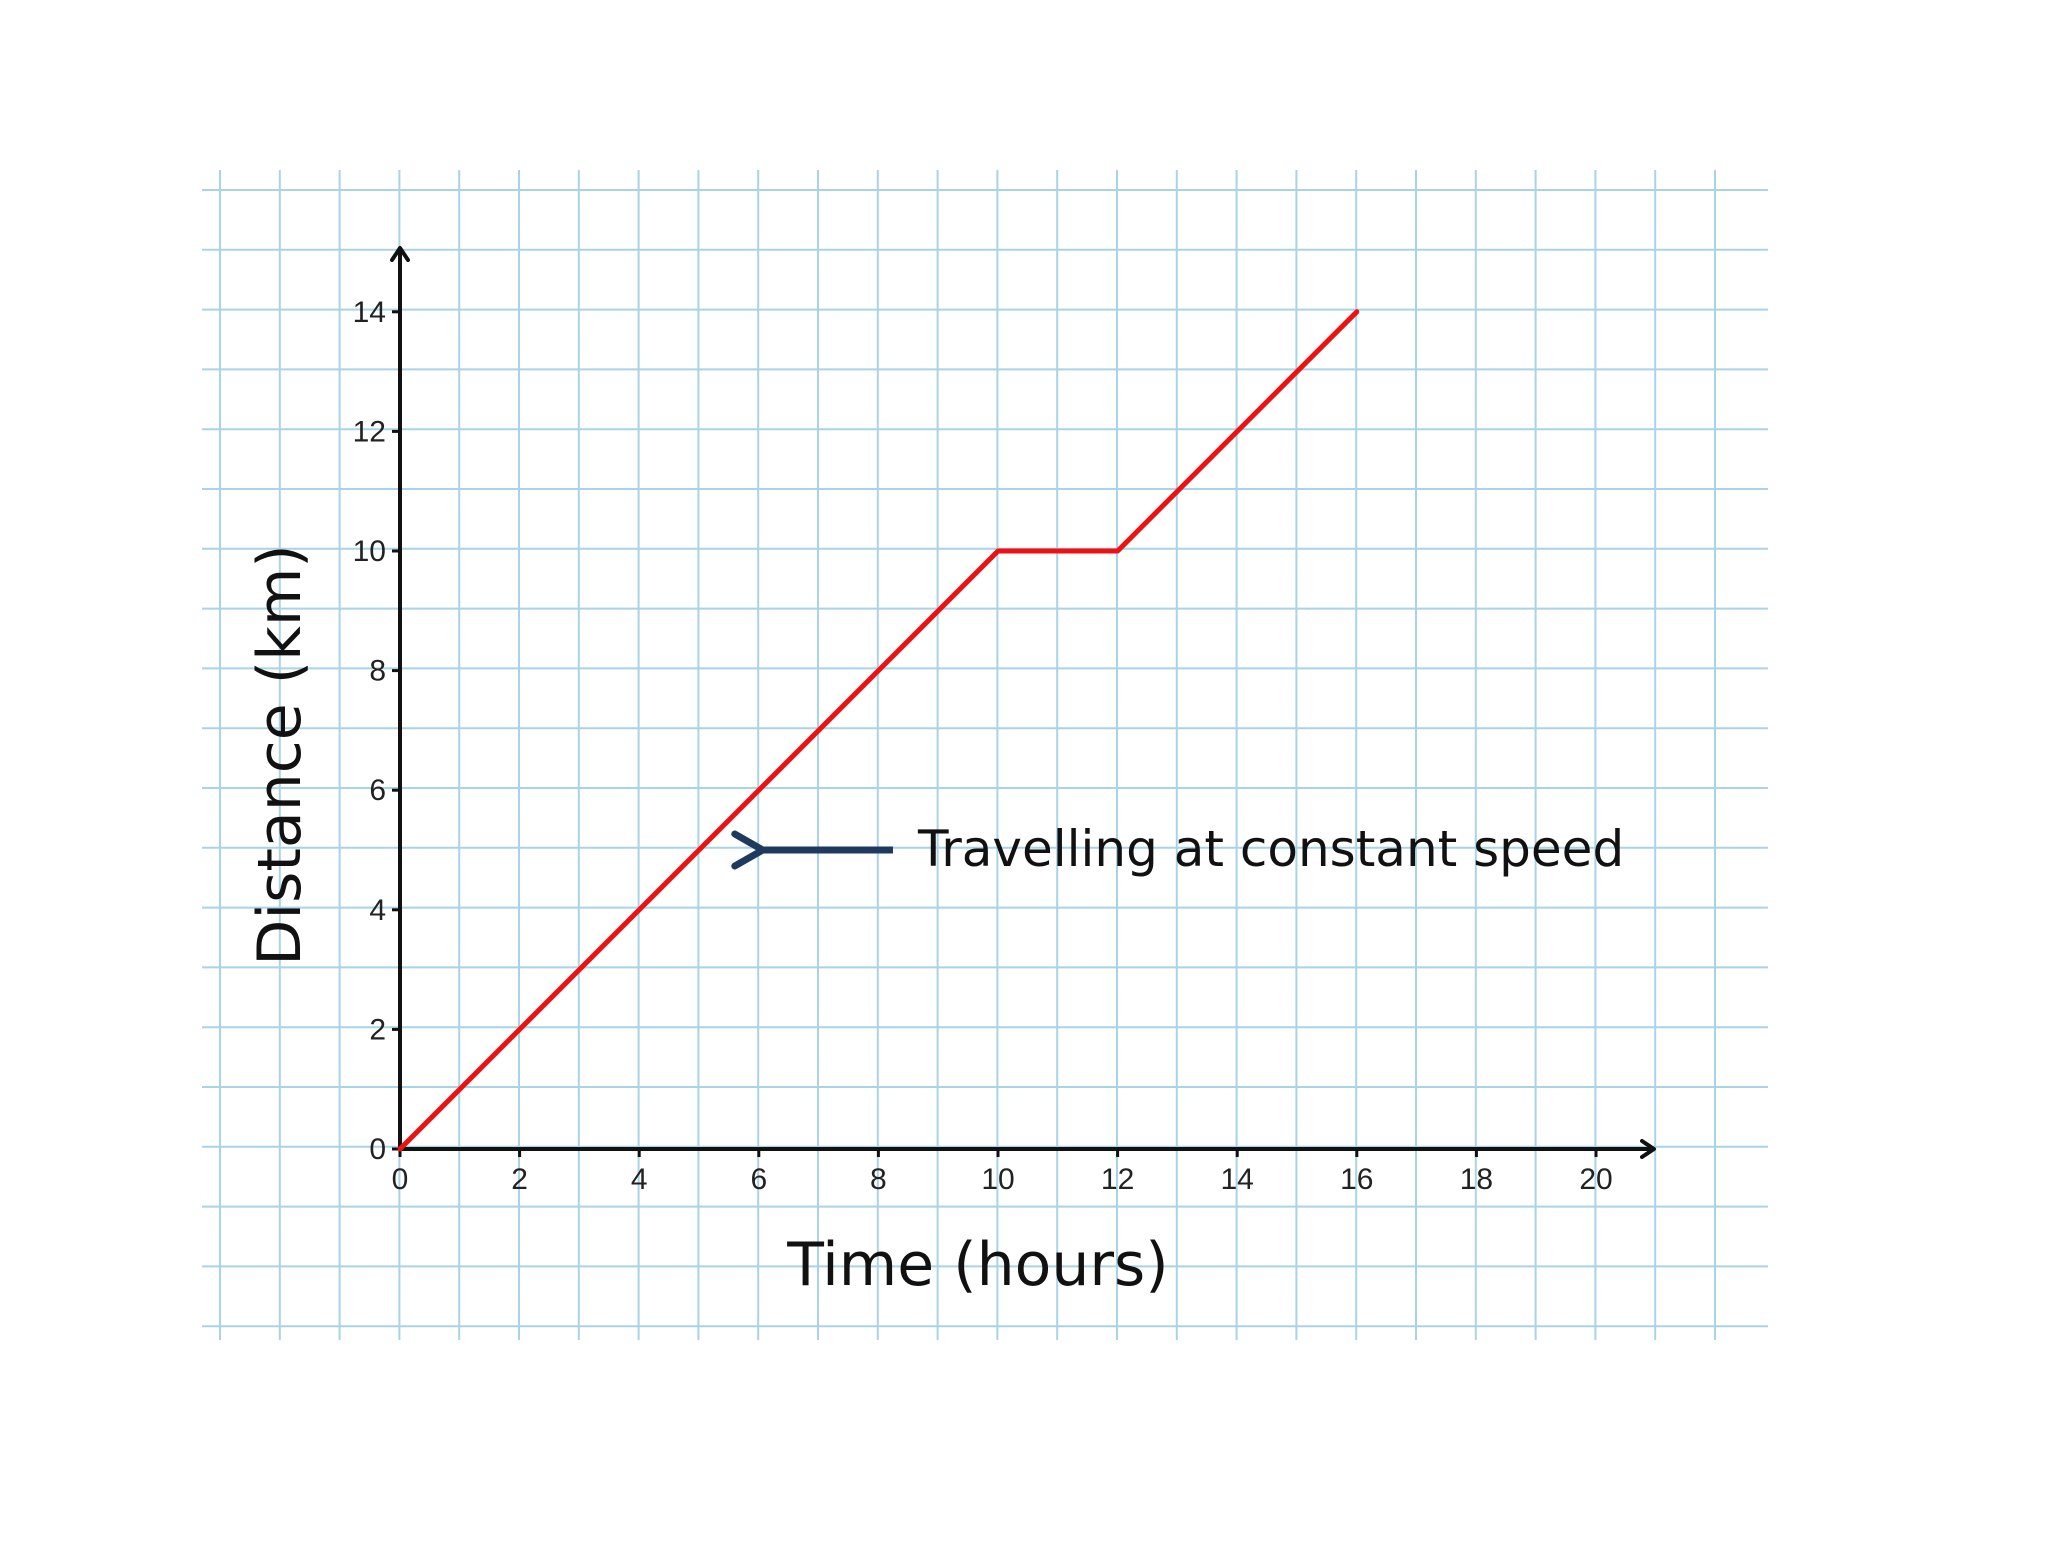  Describe the element at coordinates (1356, 1179) in the screenshot. I see `x-tick-label: 16` at that location.